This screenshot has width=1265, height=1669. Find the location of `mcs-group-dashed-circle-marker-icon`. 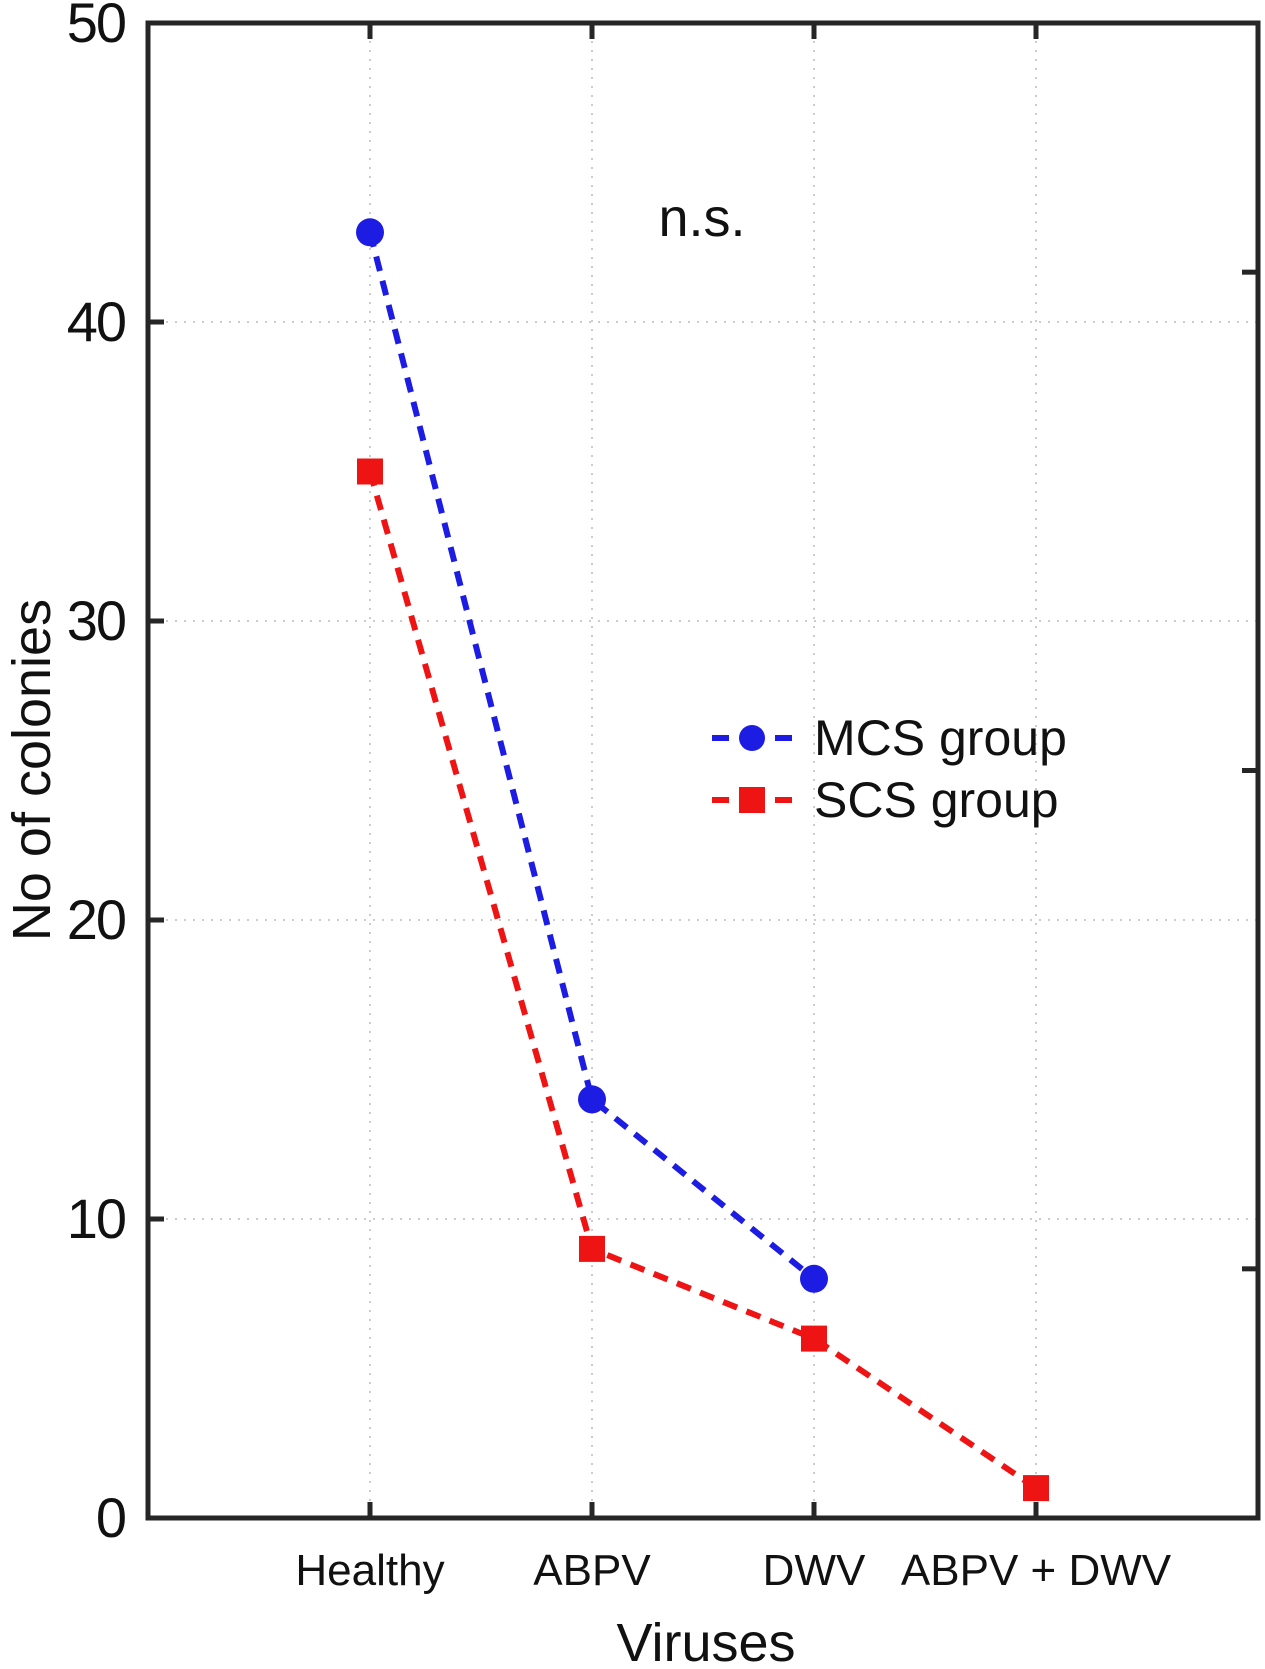

mcs-group-dashed-circle-marker-icon is located at coordinates (752, 738).